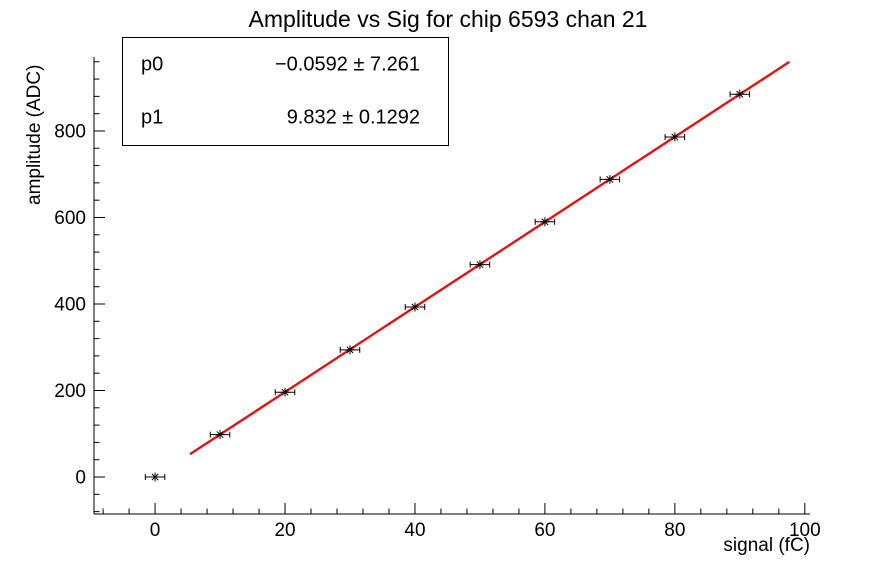 Image resolution: width=896 pixels, height=572 pixels. What do you see at coordinates (70, 131) in the screenshot?
I see `y-tick-label: 800` at bounding box center [70, 131].